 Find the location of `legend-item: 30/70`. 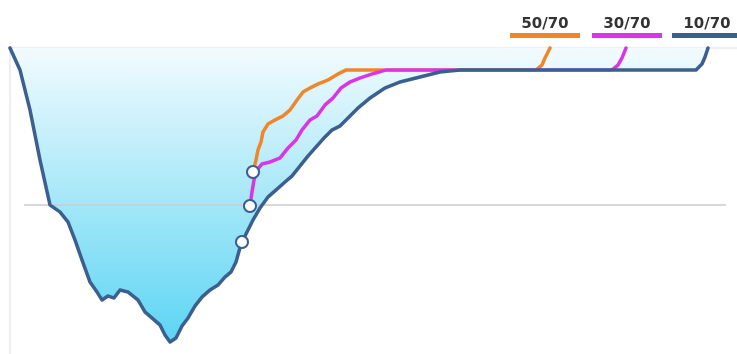

legend-item: 30/70 is located at coordinates (627, 26).